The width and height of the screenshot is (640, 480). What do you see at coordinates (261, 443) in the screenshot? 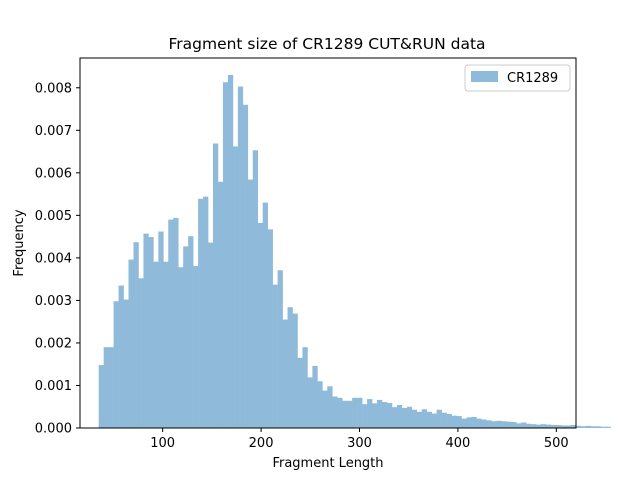
I see `x-tick-label: 200` at bounding box center [261, 443].